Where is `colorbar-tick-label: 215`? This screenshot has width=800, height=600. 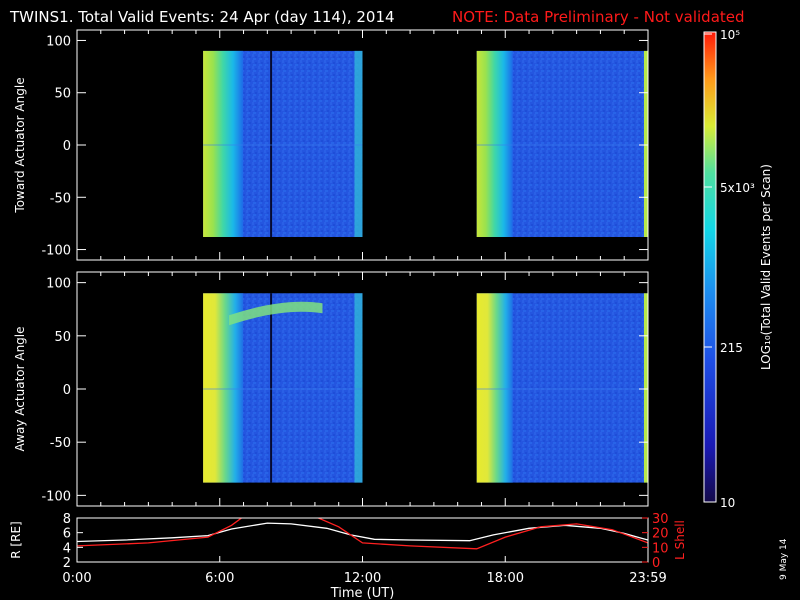
colorbar-tick-label: 215 is located at coordinates (731, 348).